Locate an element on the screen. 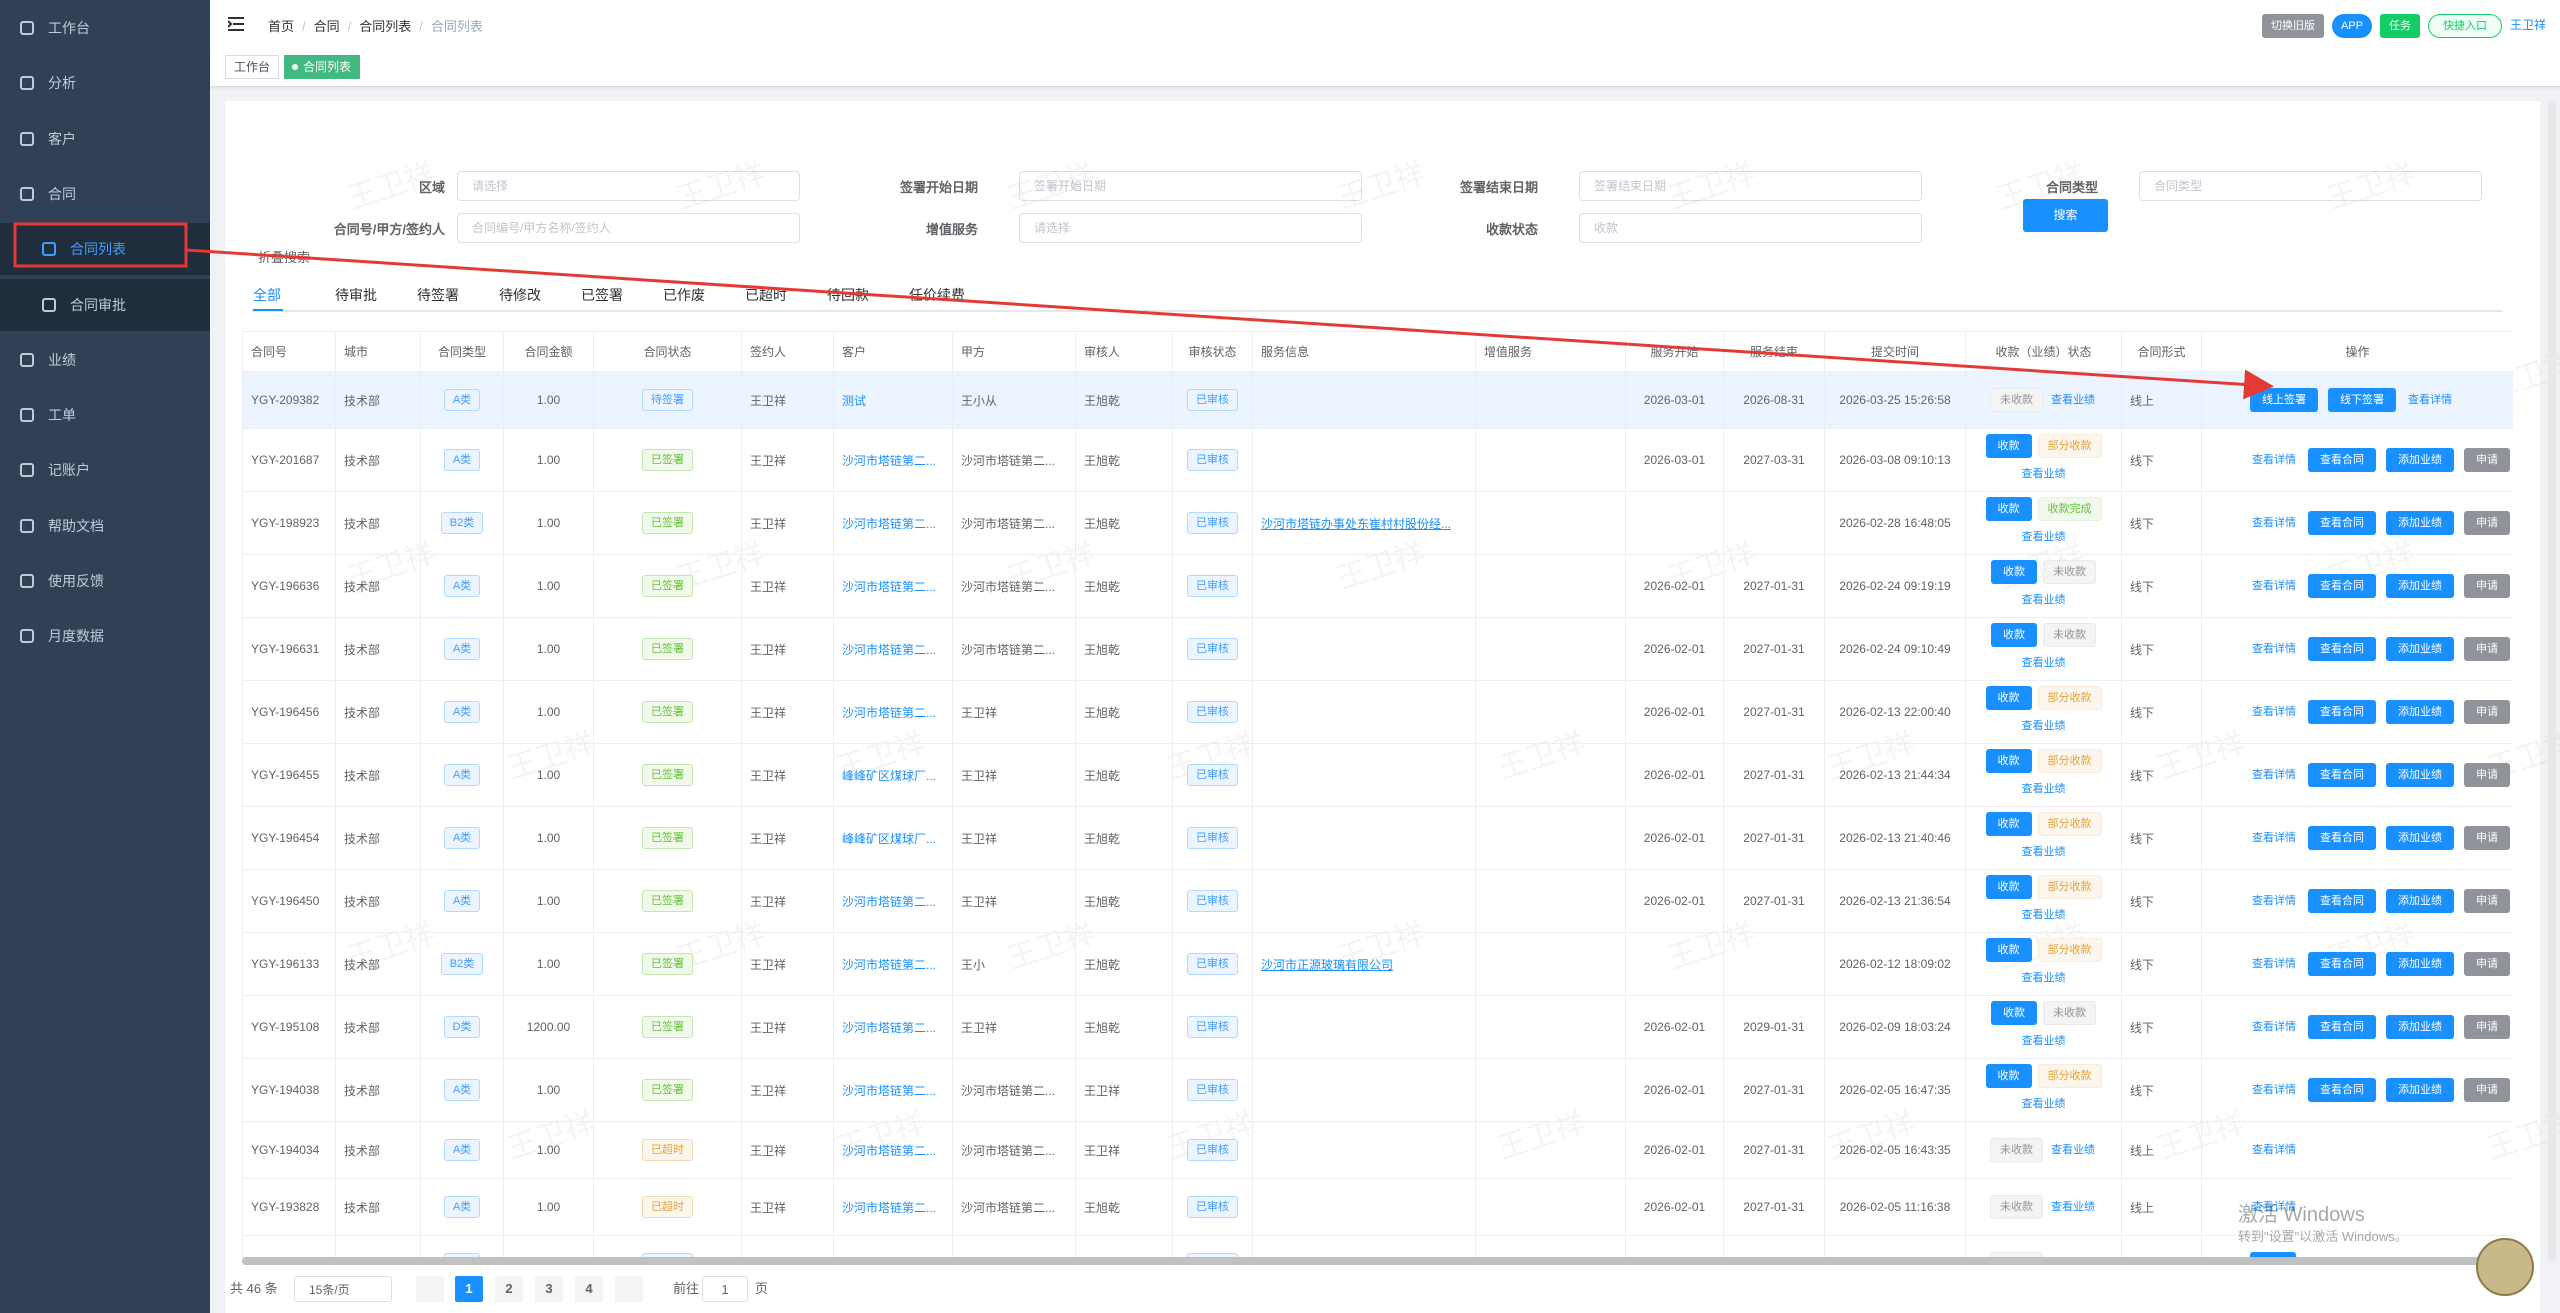  menu-item: 帮助文档 is located at coordinates (105, 526).